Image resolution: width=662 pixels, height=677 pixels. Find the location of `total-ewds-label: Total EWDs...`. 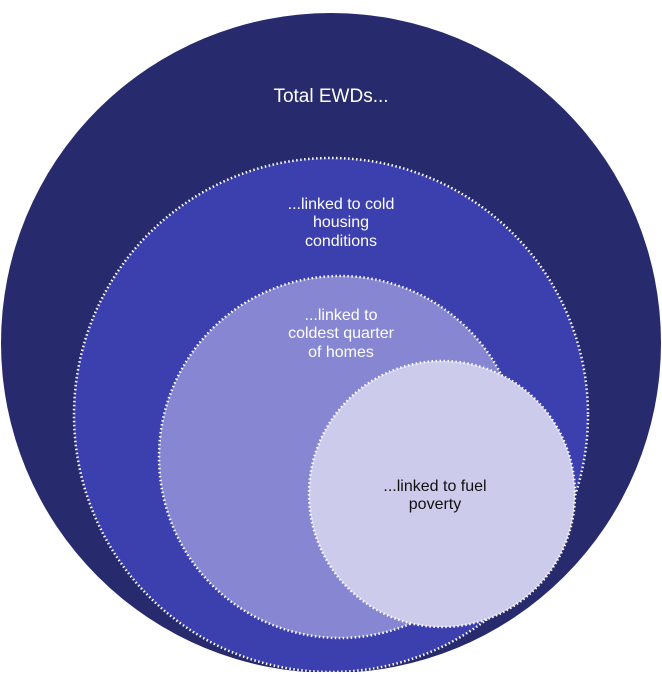

total-ewds-label: Total EWDs... is located at coordinates (331, 96).